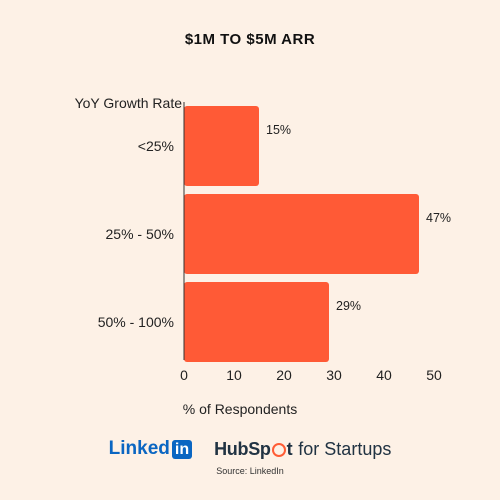 Image resolution: width=500 pixels, height=500 pixels. Describe the element at coordinates (231, 448) in the screenshot. I see `hubspot-wordmark-pre: Hub` at that location.